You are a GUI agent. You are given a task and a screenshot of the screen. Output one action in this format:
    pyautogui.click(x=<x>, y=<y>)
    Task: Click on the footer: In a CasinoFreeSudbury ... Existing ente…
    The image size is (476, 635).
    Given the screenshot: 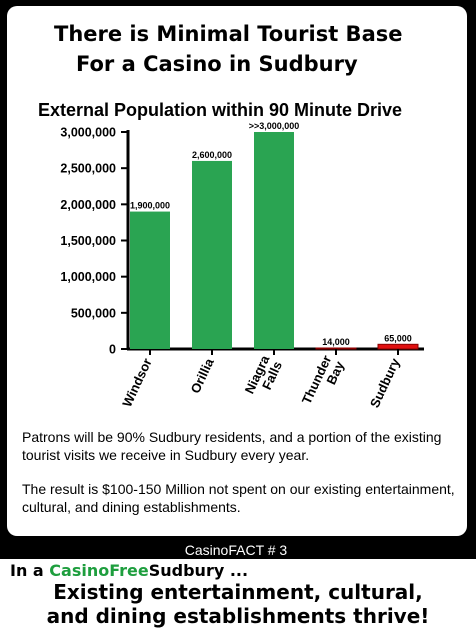 What is the action you would take?
    pyautogui.click(x=238, y=597)
    